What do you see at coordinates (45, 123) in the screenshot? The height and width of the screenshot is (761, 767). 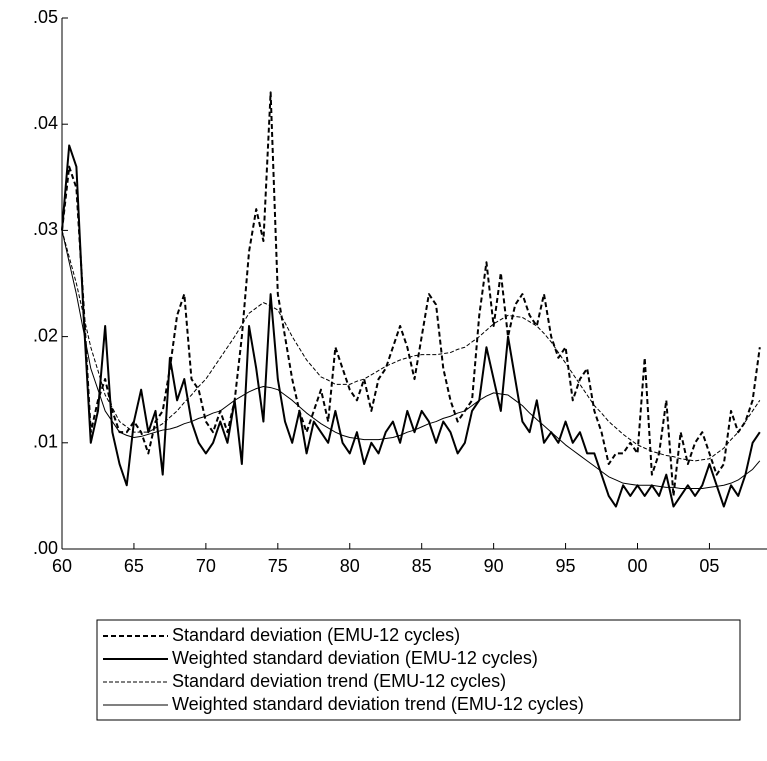 I see `y-tick-label: .04` at bounding box center [45, 123].